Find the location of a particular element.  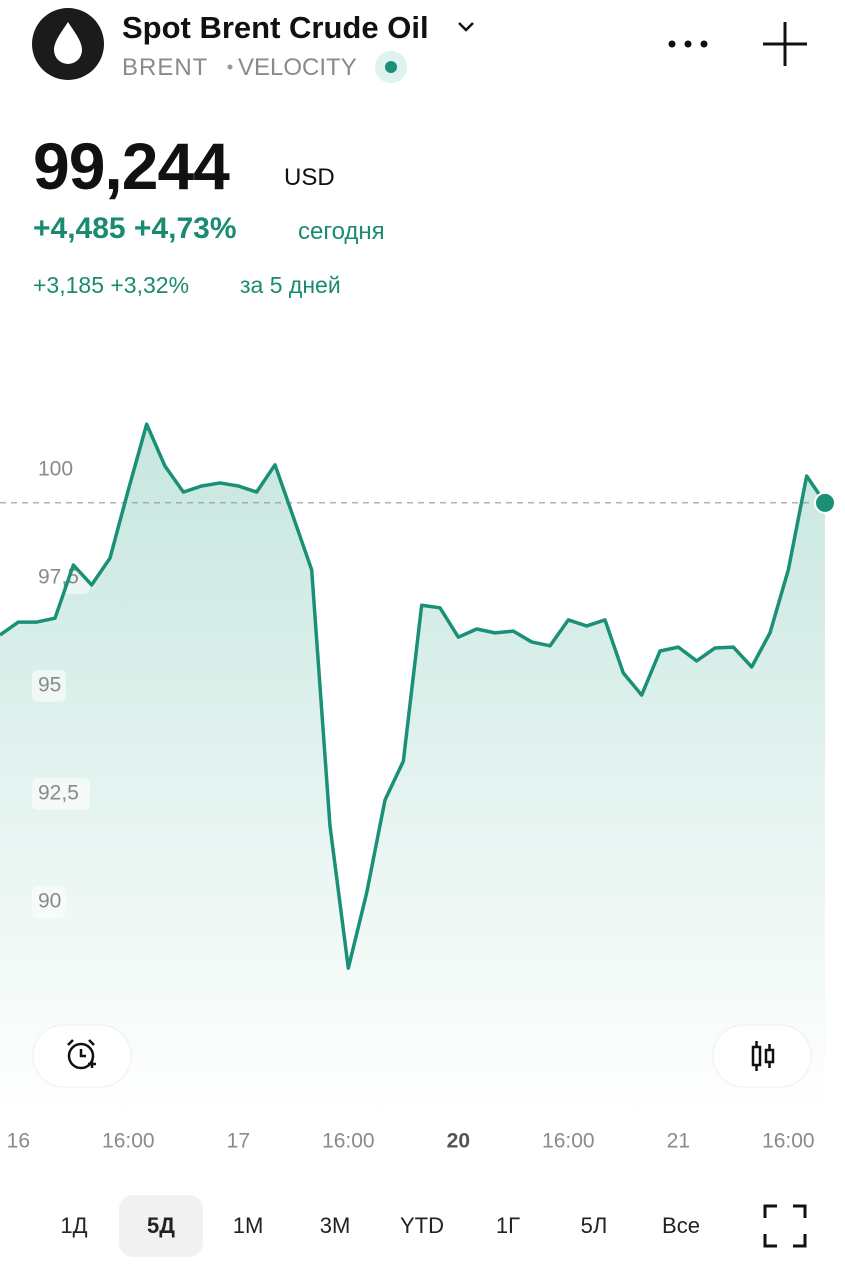

title-chevron is located at coordinates (466, 27).